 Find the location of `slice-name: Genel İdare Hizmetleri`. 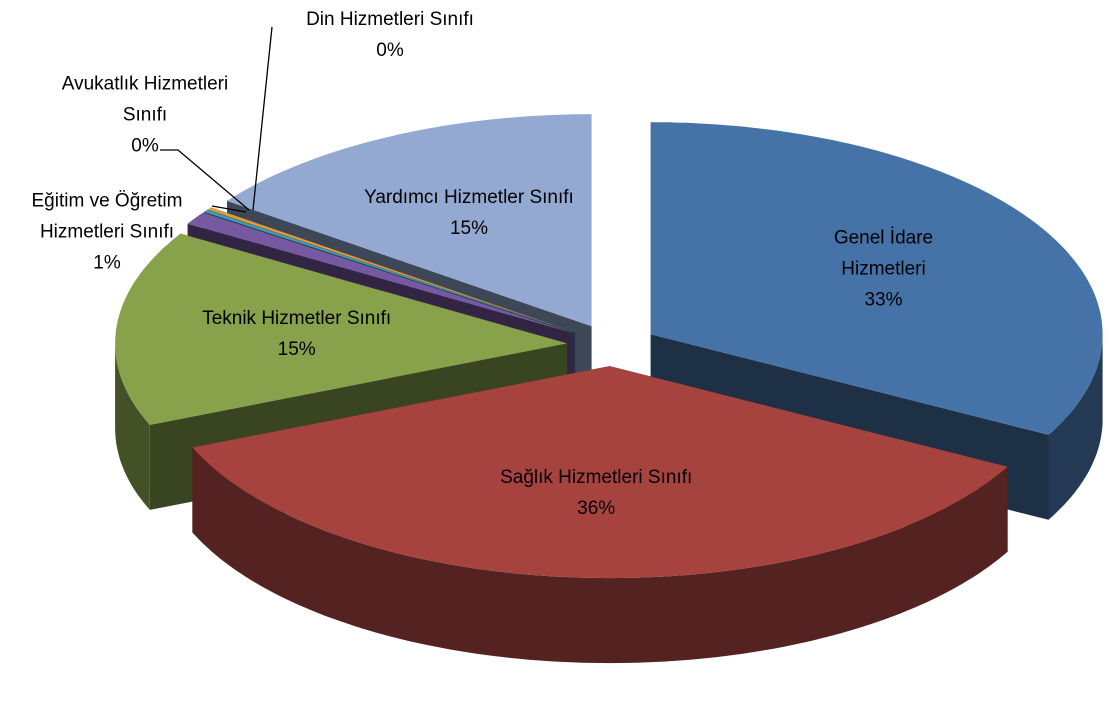

slice-name: Genel İdare Hizmetleri is located at coordinates (883, 253).